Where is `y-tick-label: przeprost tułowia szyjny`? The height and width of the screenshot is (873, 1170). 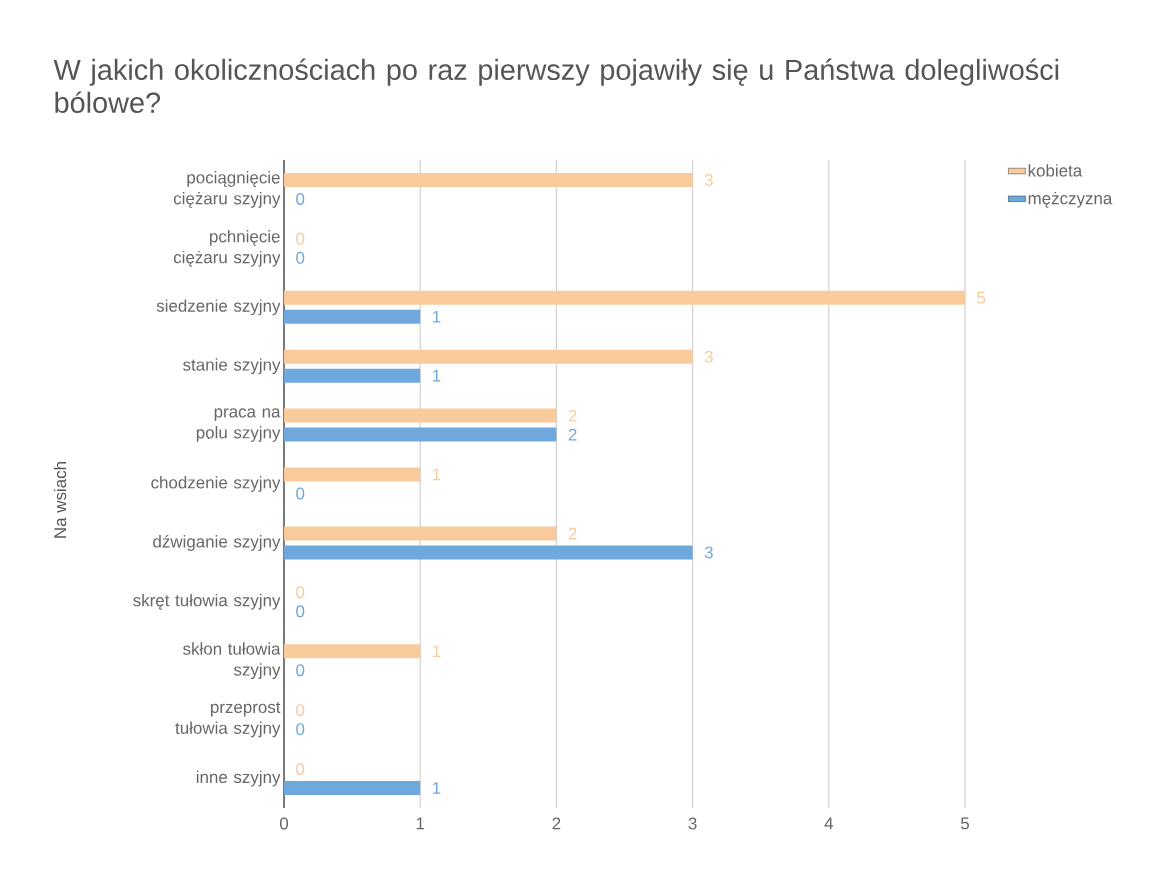
y-tick-label: przeprost tułowia szyjny is located at coordinates (228, 719).